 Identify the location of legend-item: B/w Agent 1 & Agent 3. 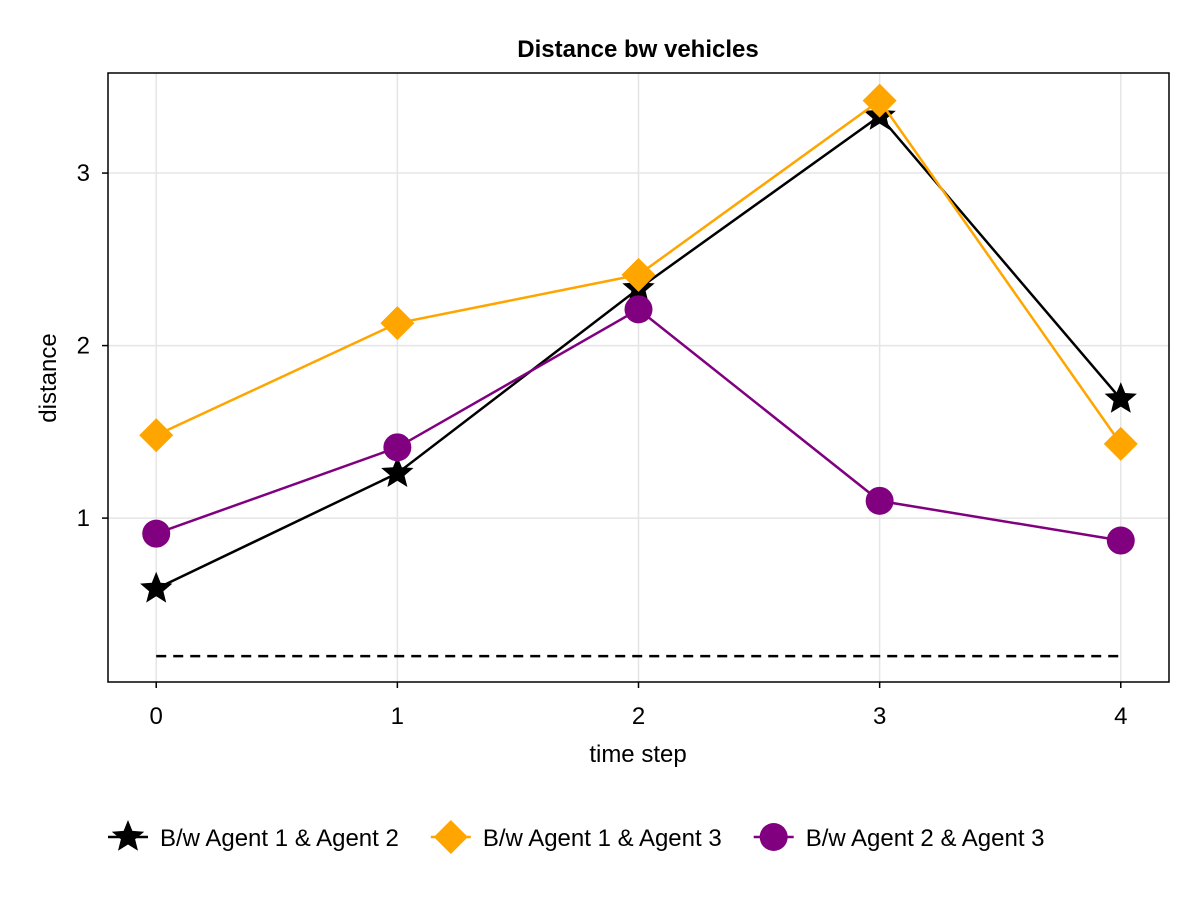
(576, 837).